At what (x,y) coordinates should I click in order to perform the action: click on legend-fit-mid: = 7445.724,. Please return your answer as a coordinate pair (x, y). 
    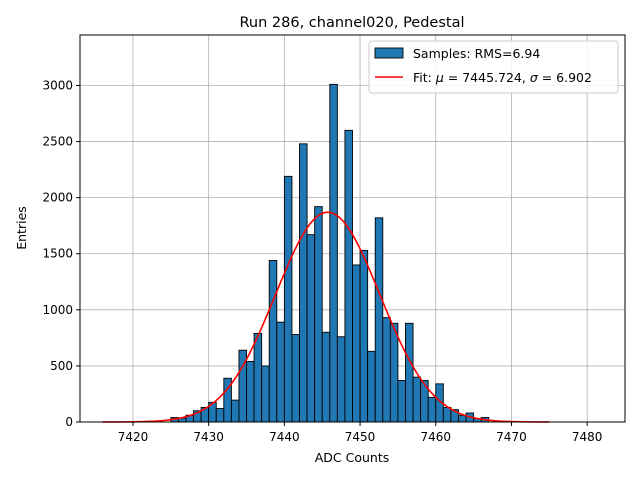
    Looking at the image, I should click on (487, 77).